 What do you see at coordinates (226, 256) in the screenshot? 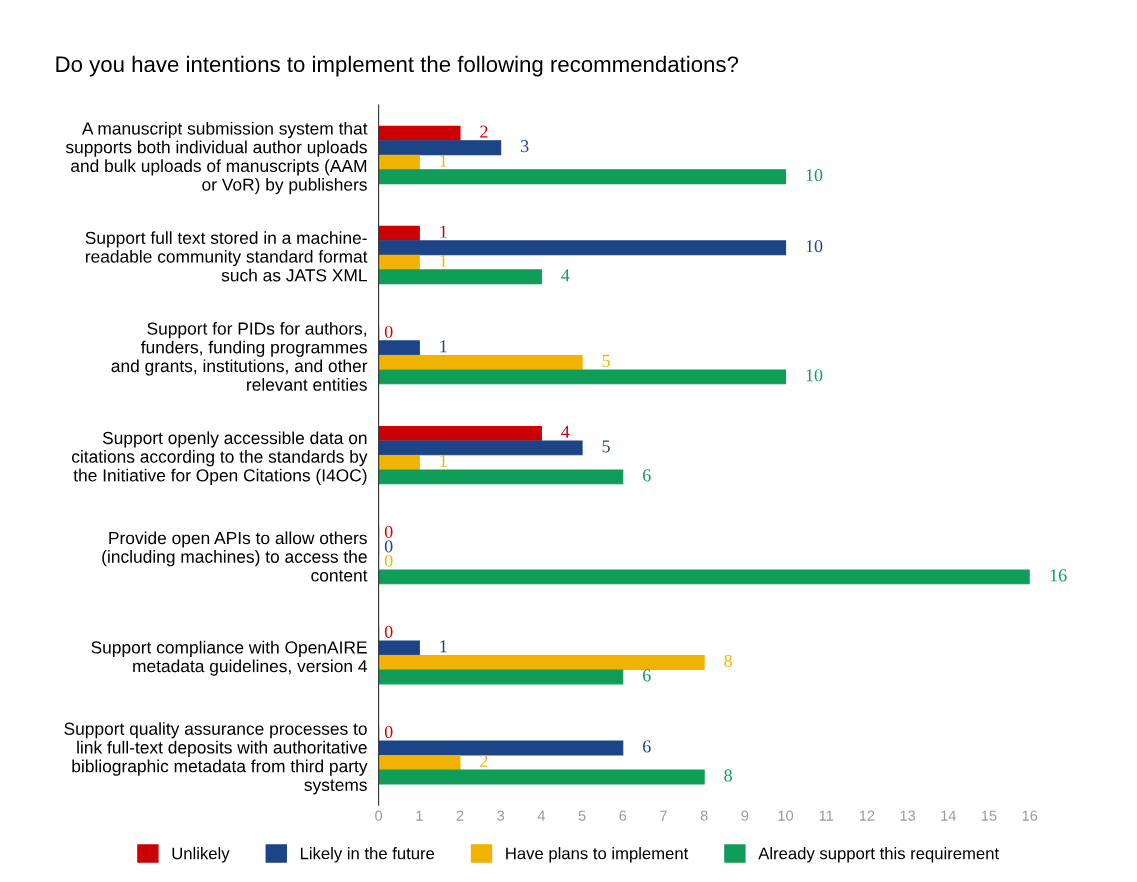
I see `y-tick-label: Support full text stored in a machine- readable community standard format such as JATS XML` at bounding box center [226, 256].